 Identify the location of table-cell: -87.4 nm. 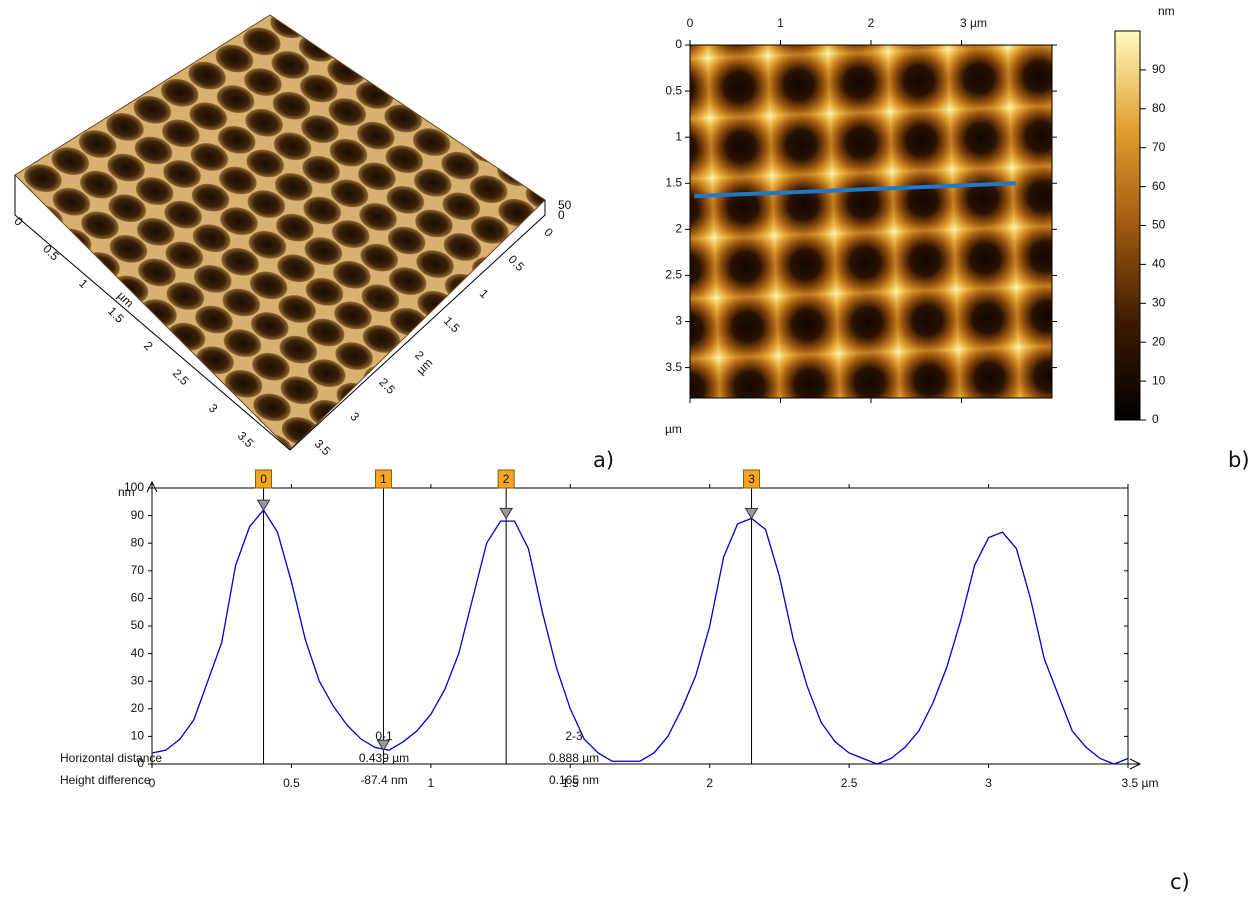
(383, 780).